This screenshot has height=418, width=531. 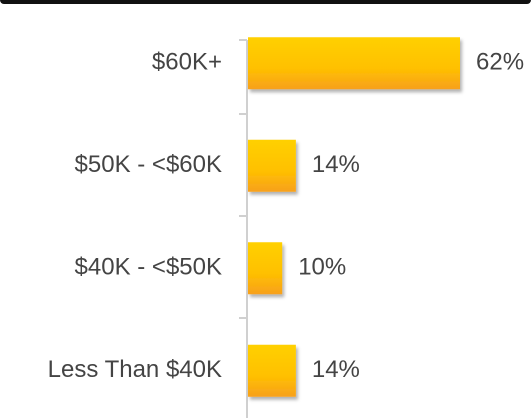 I want to click on value-label: 62%, so click(x=500, y=62).